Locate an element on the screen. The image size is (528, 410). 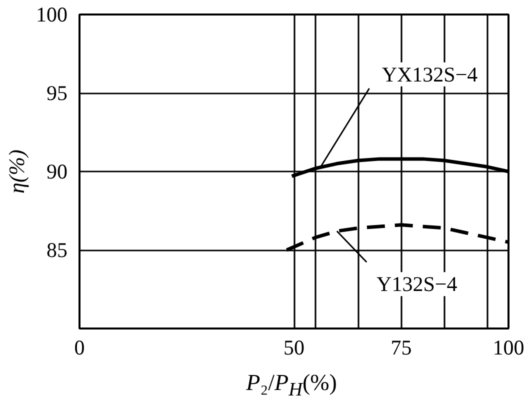
annotation: Y132S−4 is located at coordinates (417, 284).